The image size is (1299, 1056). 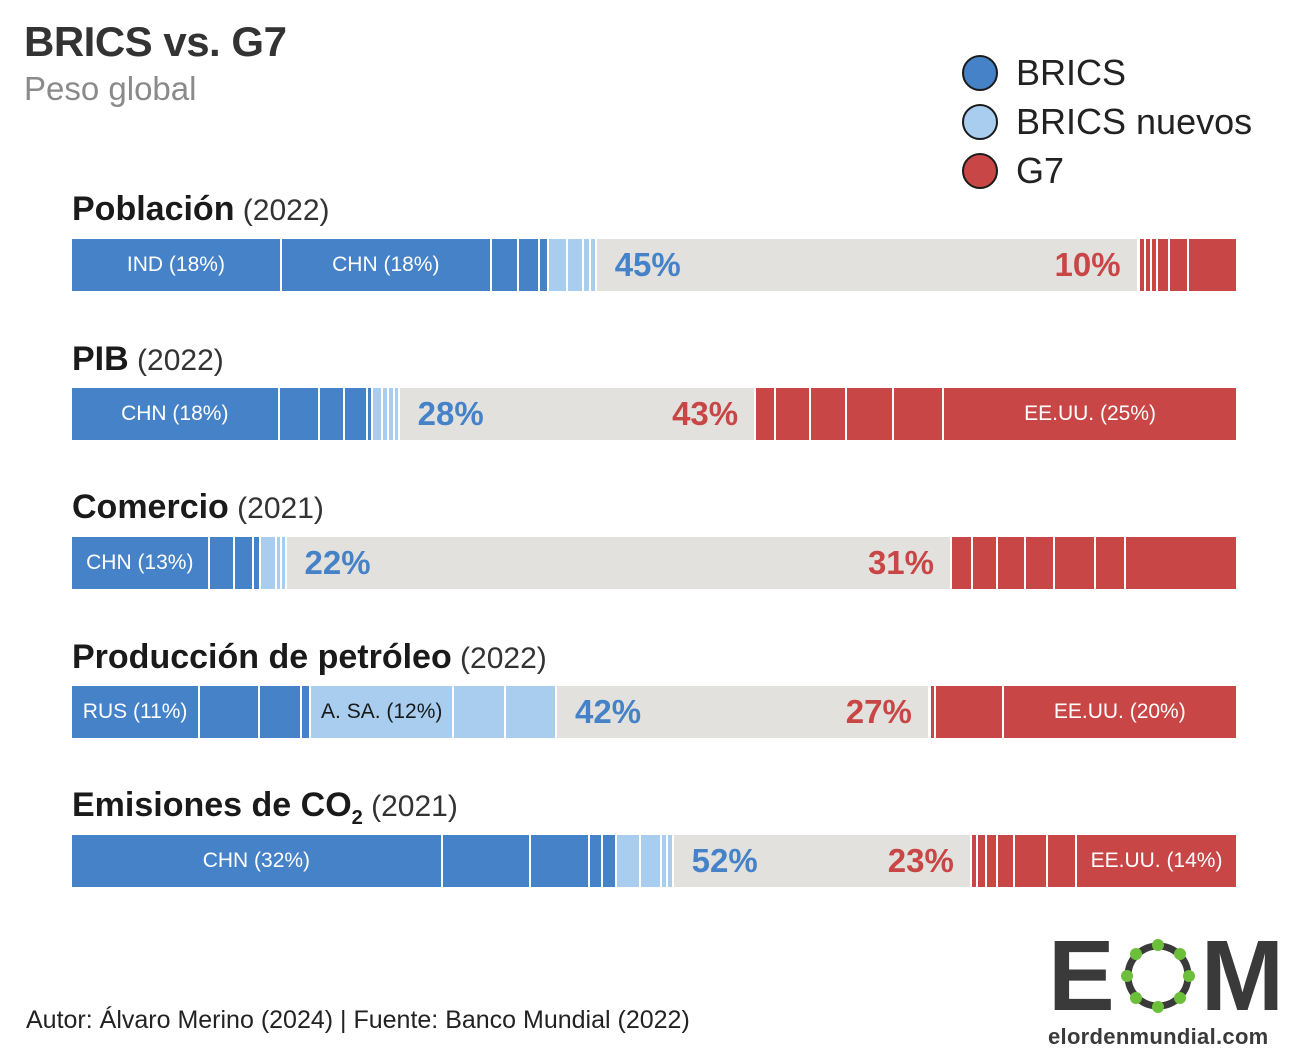 What do you see at coordinates (705, 413) in the screenshot?
I see `g7-total-label: 43%` at bounding box center [705, 413].